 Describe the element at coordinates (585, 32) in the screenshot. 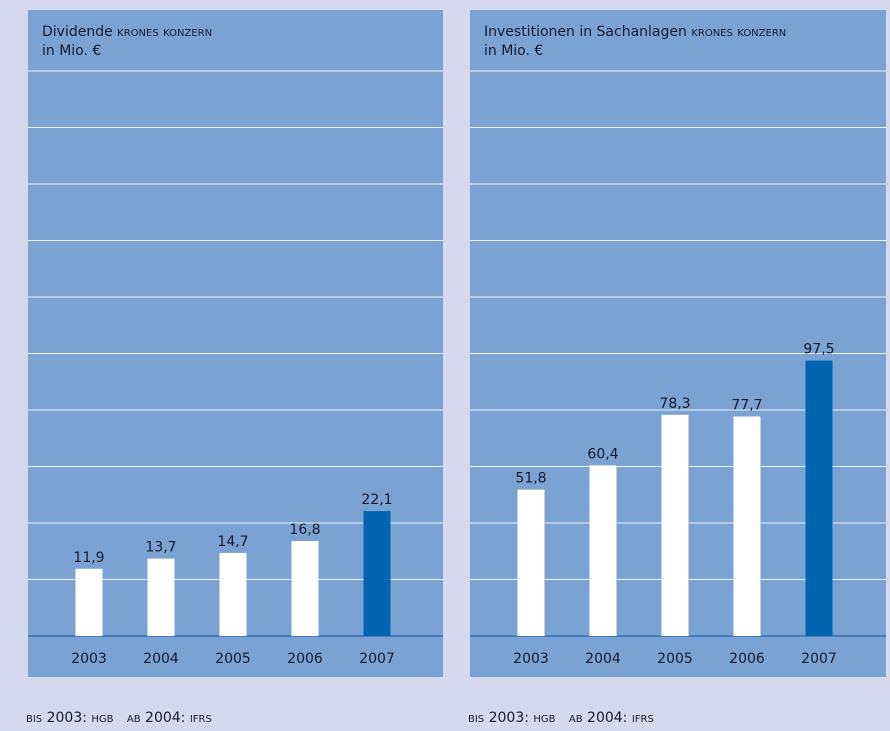

I see `title-text: Investitionen in Sachanlagen` at that location.